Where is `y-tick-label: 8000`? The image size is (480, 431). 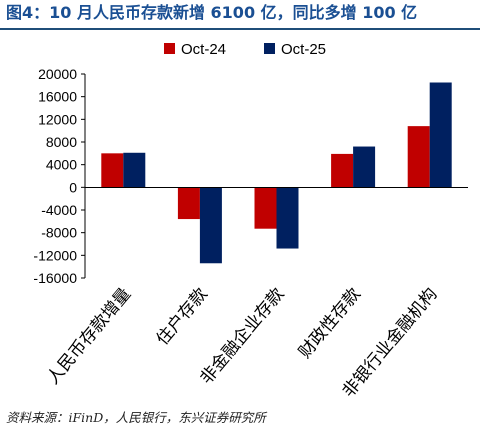
y-tick-label: 8000 is located at coordinates (61, 142).